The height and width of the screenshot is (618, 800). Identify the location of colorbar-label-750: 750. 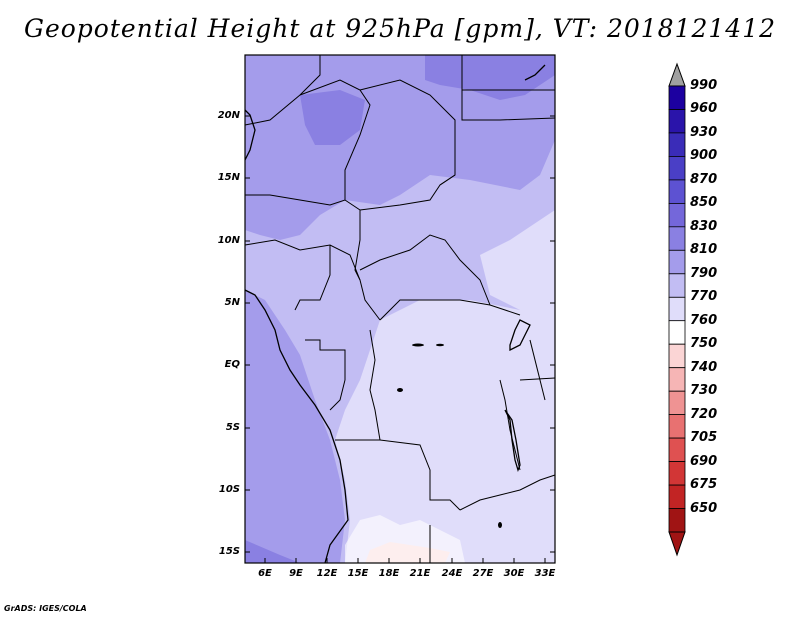
(704, 344).